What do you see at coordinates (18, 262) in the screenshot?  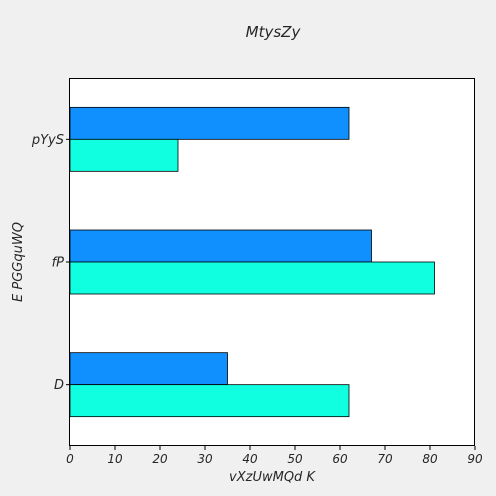 I see `y-axis-label: E PGGquWQ` at bounding box center [18, 262].